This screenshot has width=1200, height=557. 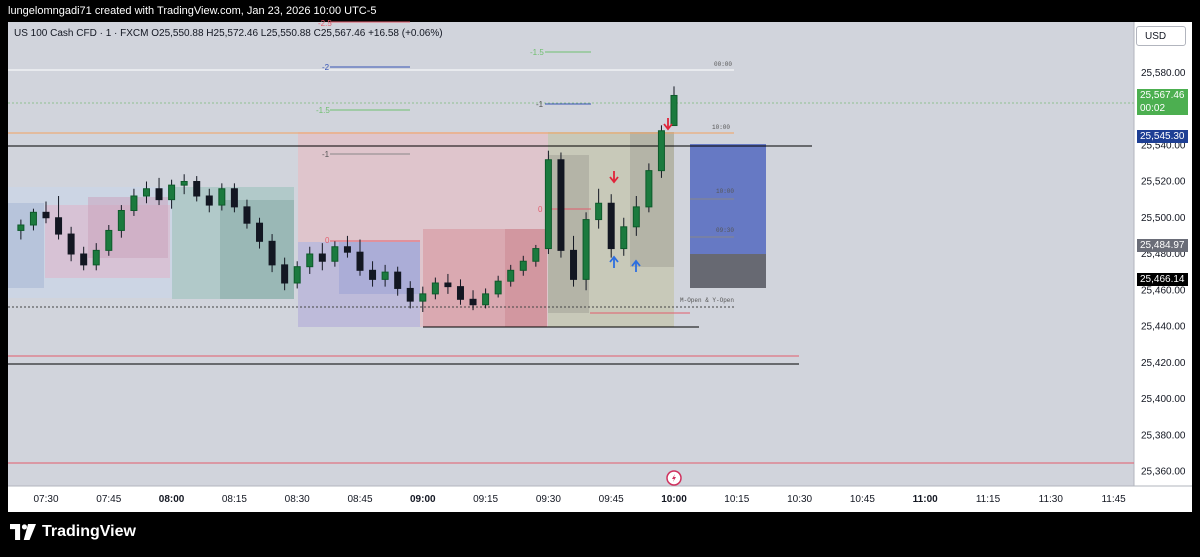 What do you see at coordinates (45, 499) in the screenshot?
I see `time-tick-label: 07:30` at bounding box center [45, 499].